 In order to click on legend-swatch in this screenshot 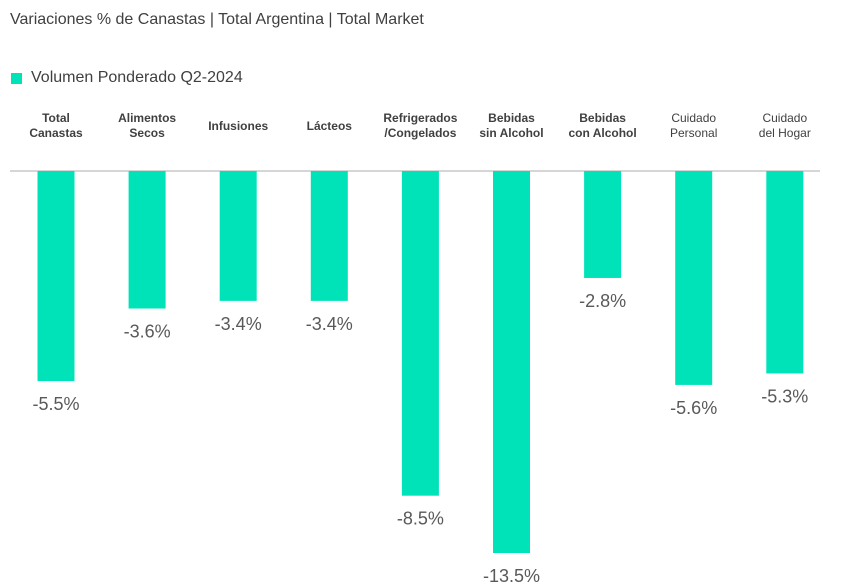, I will do `click(16, 78)`.